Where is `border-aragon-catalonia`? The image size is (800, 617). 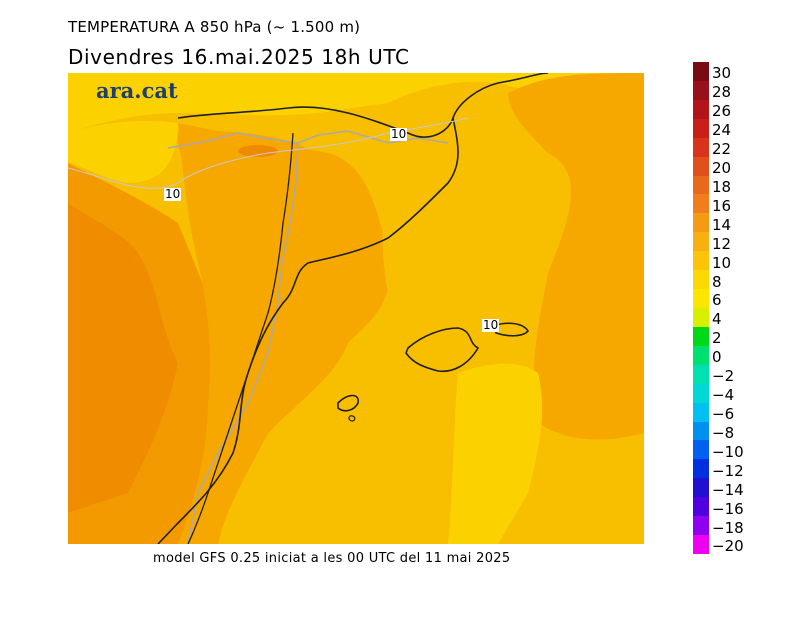 border-aragon-catalonia is located at coordinates (243, 343).